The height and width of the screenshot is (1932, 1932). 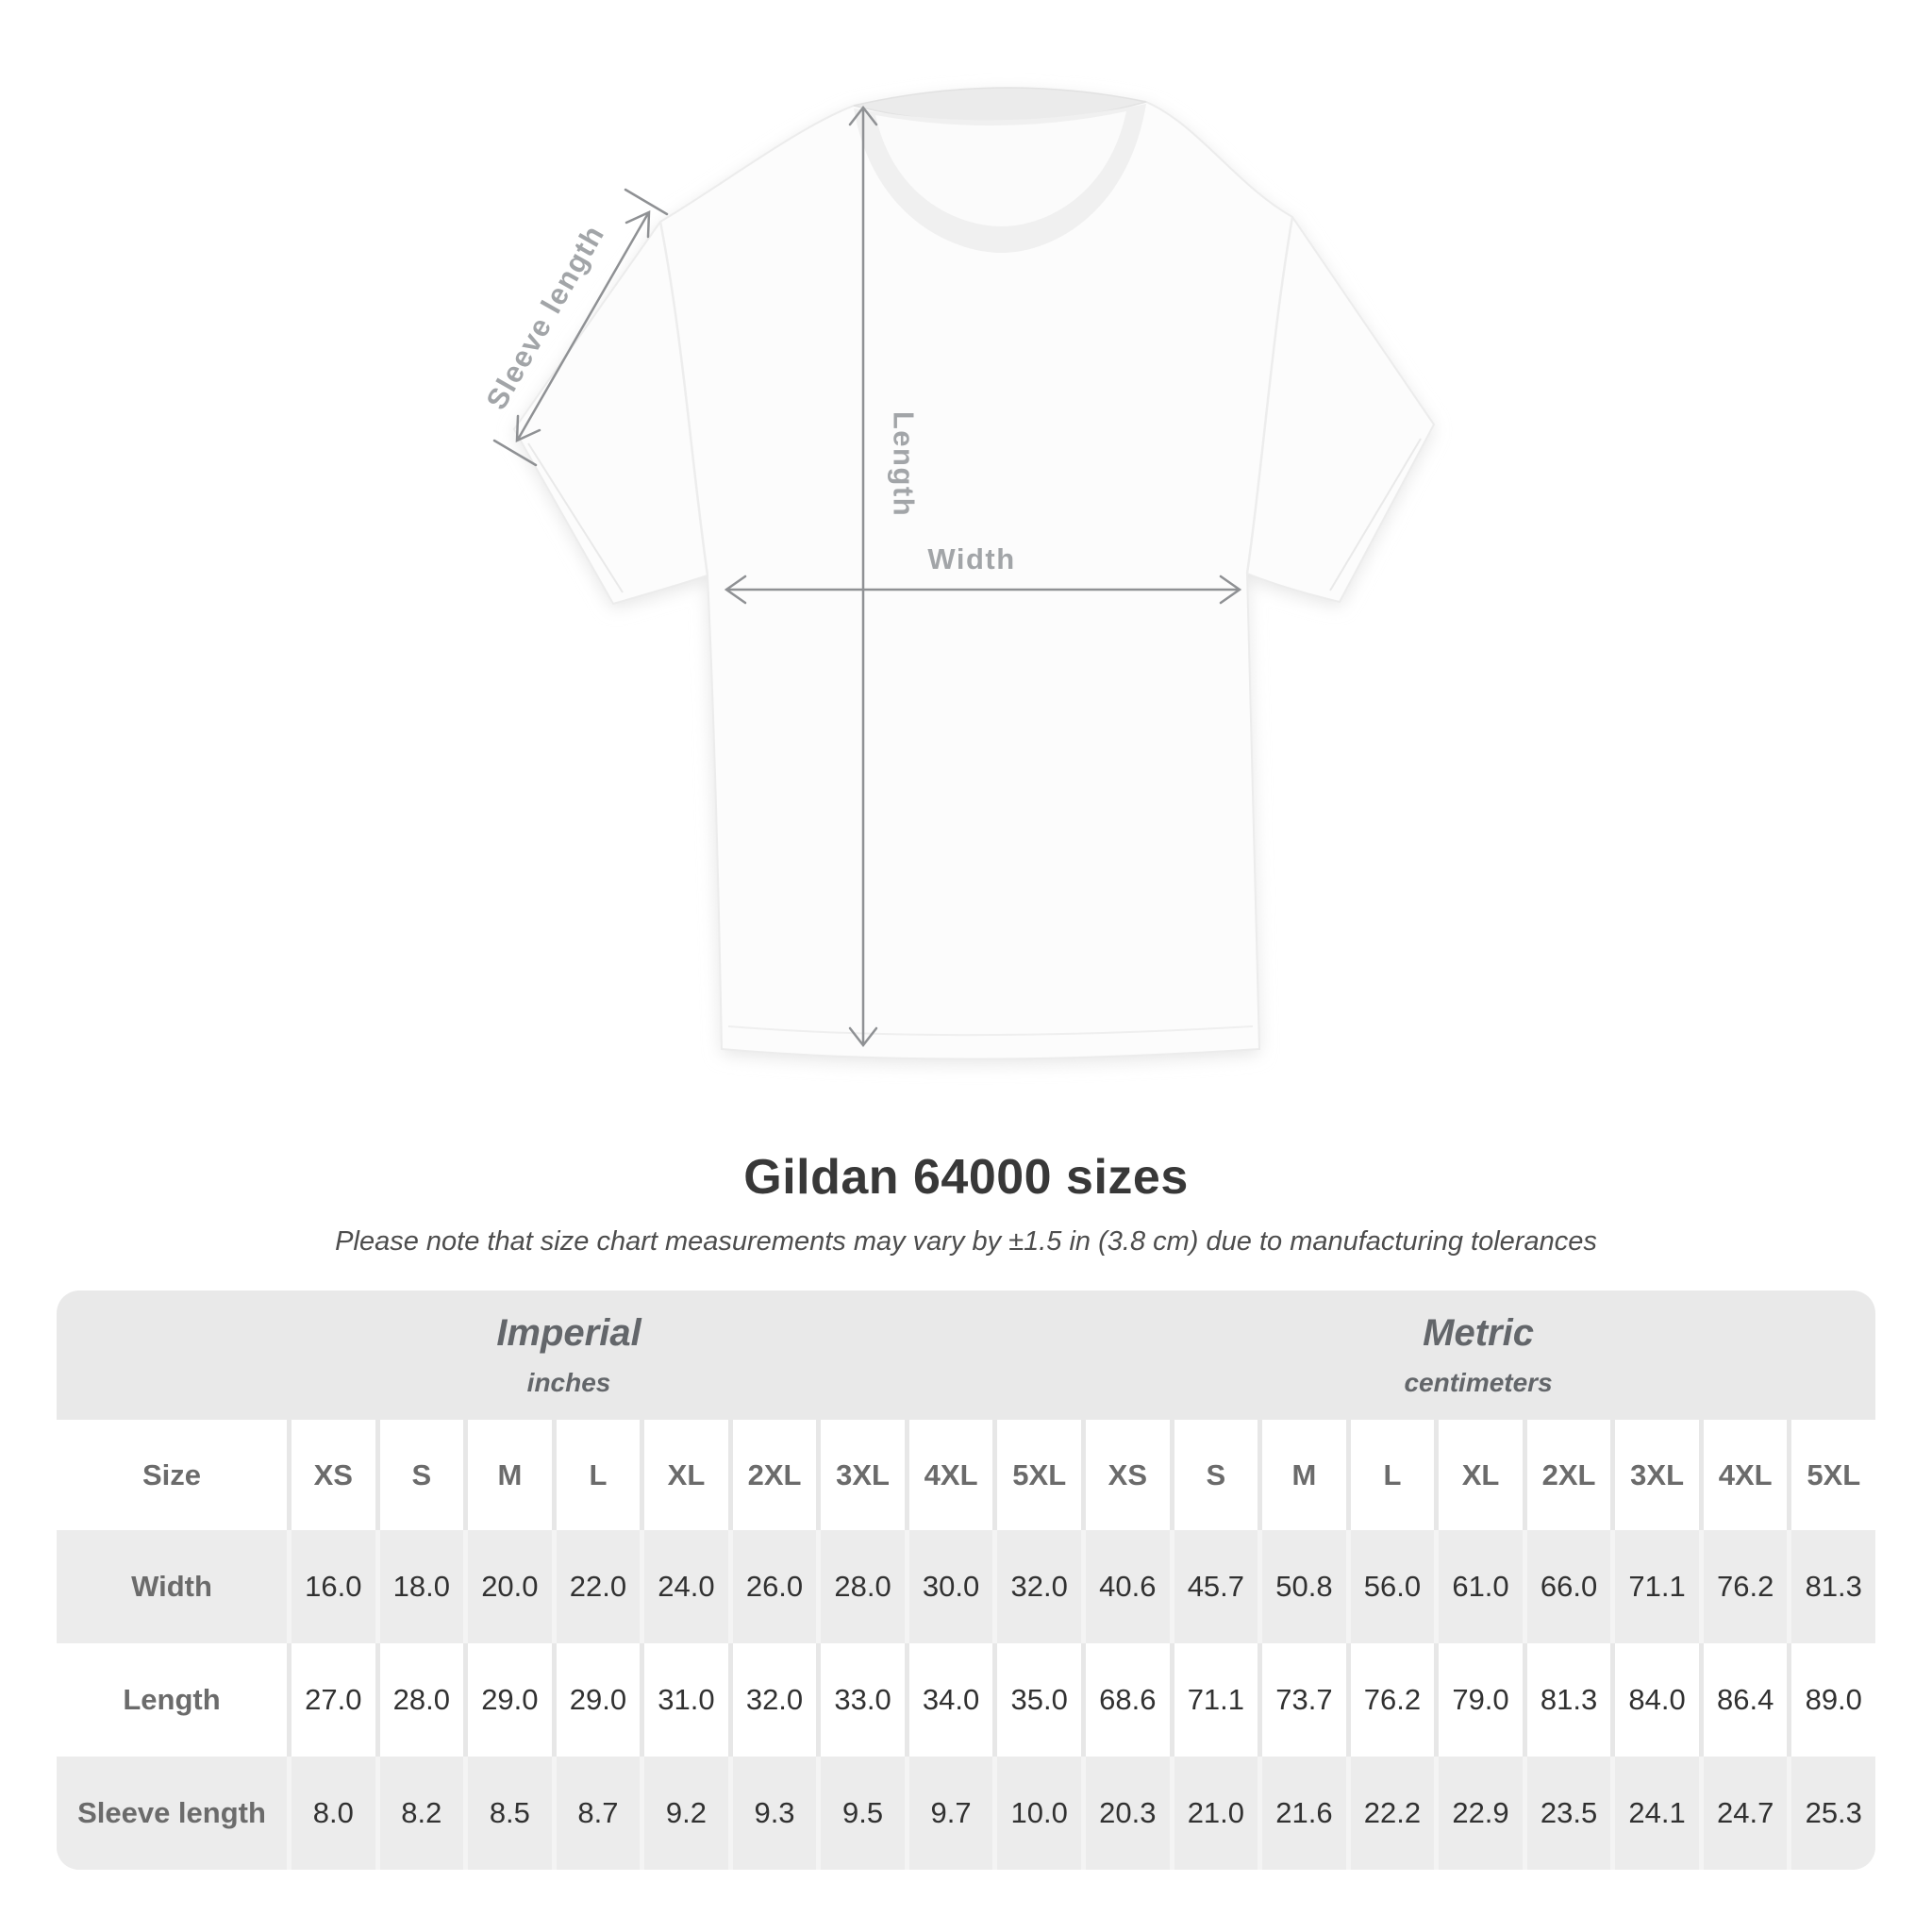 I want to click on size-header-imperial-l: L, so click(x=596, y=1475).